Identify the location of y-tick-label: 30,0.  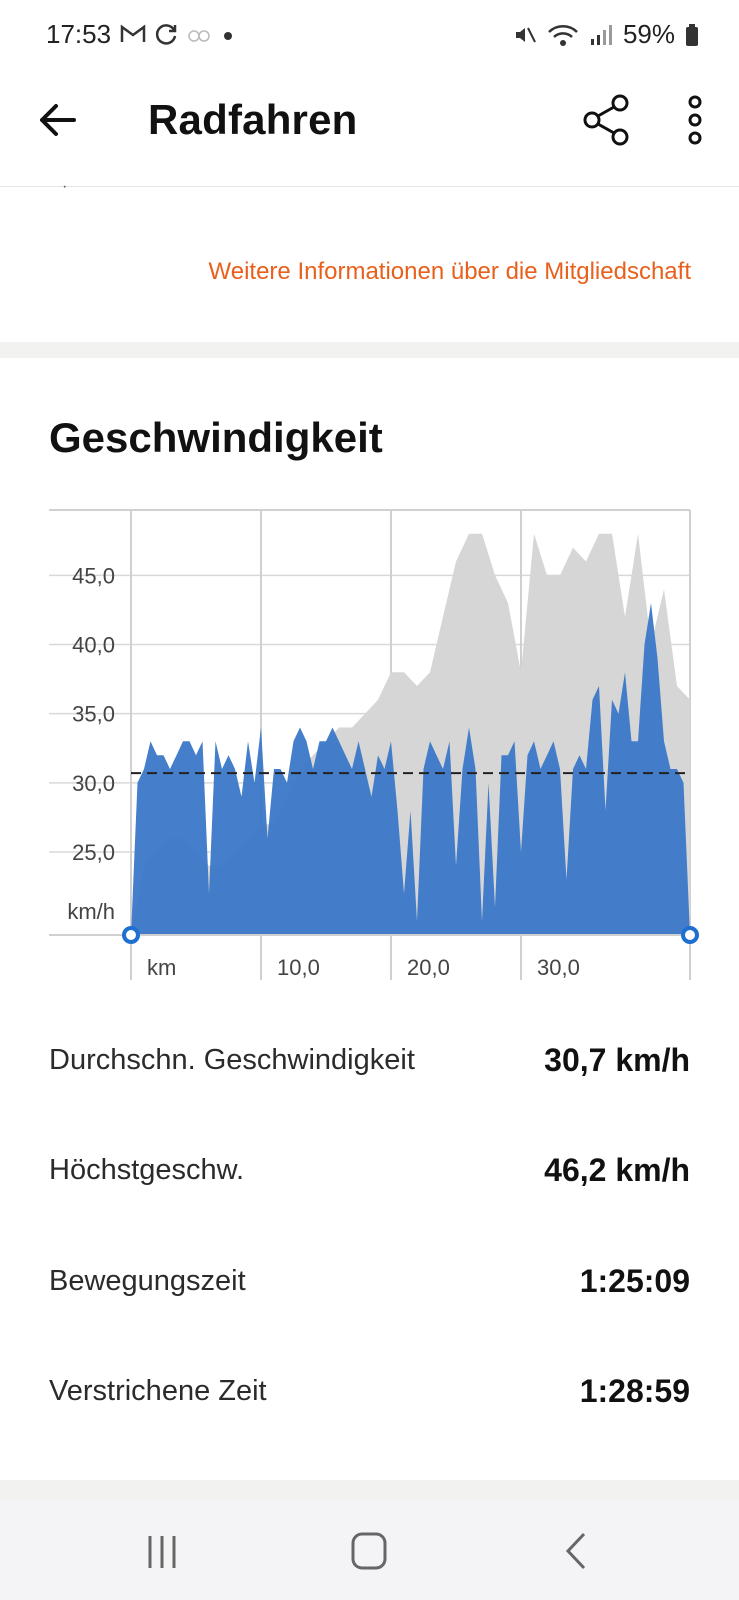
(93, 783).